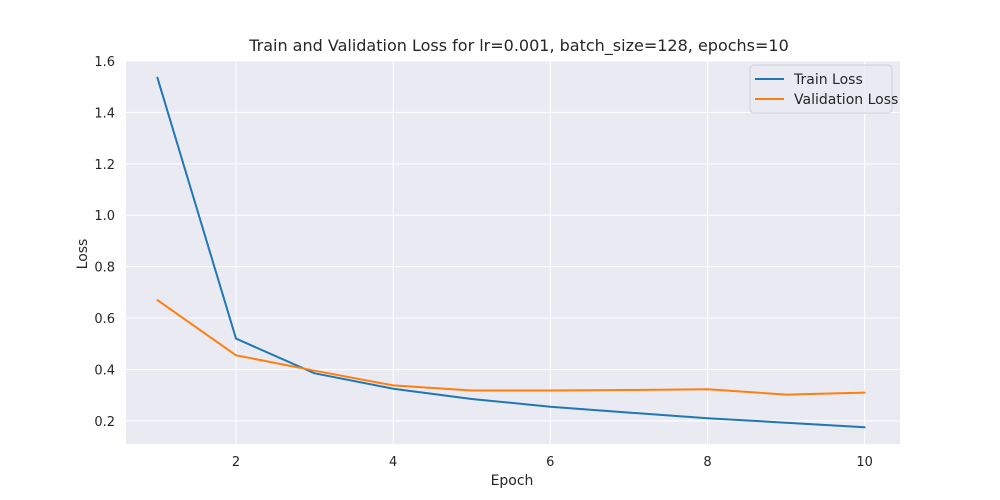 The height and width of the screenshot is (500, 1000). What do you see at coordinates (828, 80) in the screenshot?
I see `legend-train-loss-label: Train Loss` at bounding box center [828, 80].